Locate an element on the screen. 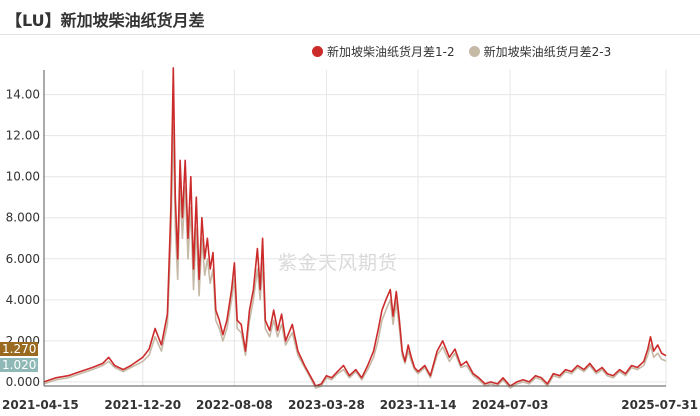 The height and width of the screenshot is (416, 700). watermark: 紫金天风期货 is located at coordinates (338, 263).